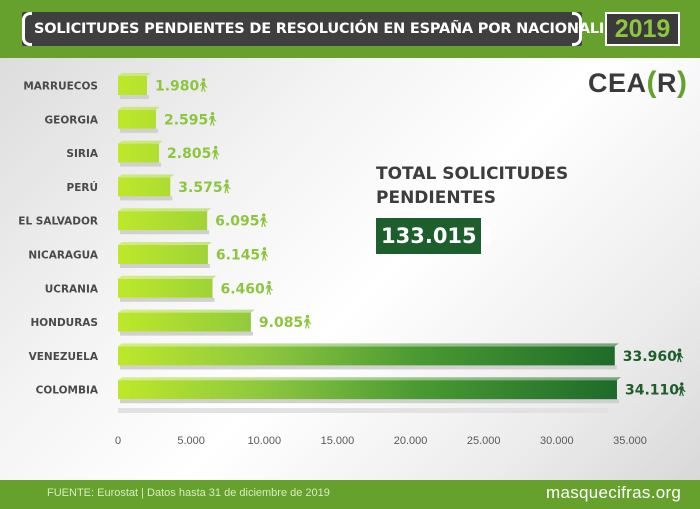  I want to click on value-label: 33.960, so click(650, 357).